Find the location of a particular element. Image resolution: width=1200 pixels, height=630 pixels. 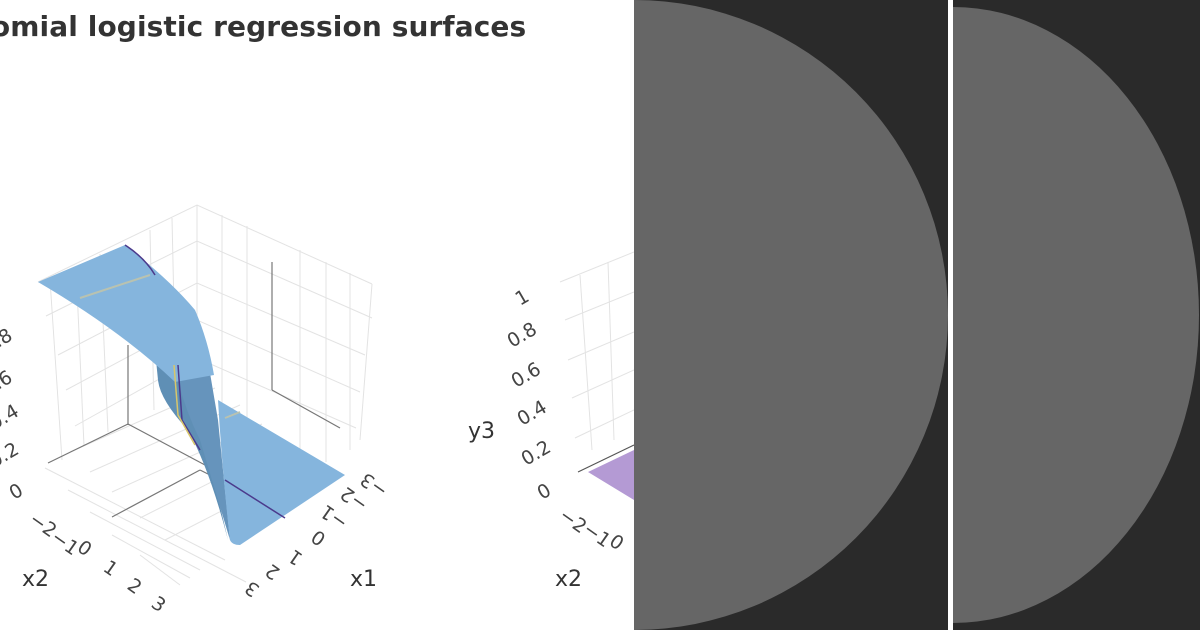

surface-shadow is located at coordinates (191, 445).